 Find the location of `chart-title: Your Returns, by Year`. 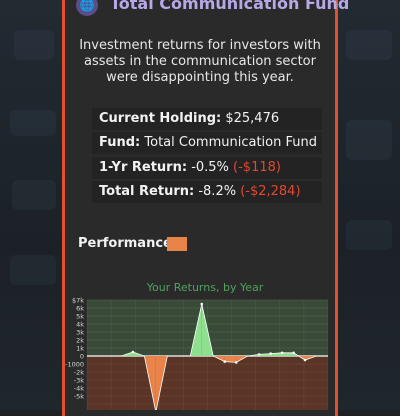

chart-title: Your Returns, by Year is located at coordinates (205, 287).